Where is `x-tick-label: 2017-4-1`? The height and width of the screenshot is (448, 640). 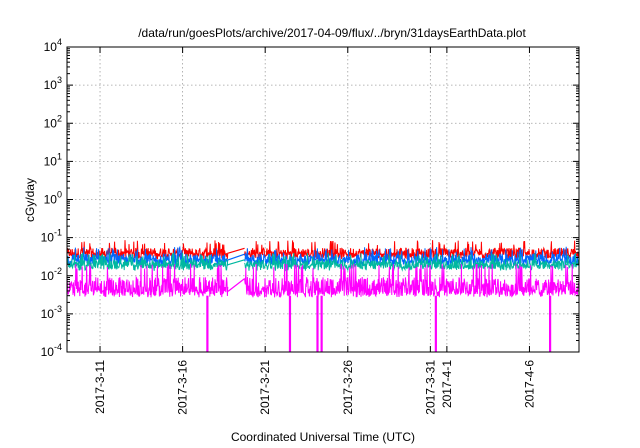 x-tick-label: 2017-4-1 is located at coordinates (447, 384).